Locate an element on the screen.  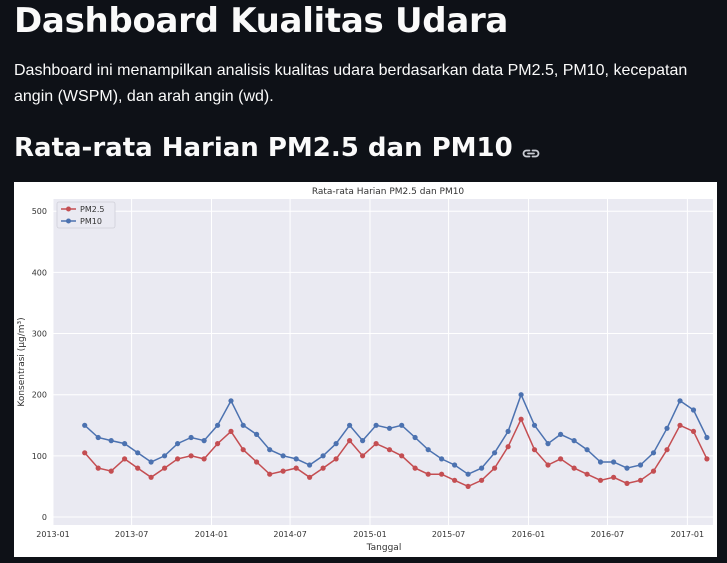
y-tick-label: 100 is located at coordinates (39, 456).